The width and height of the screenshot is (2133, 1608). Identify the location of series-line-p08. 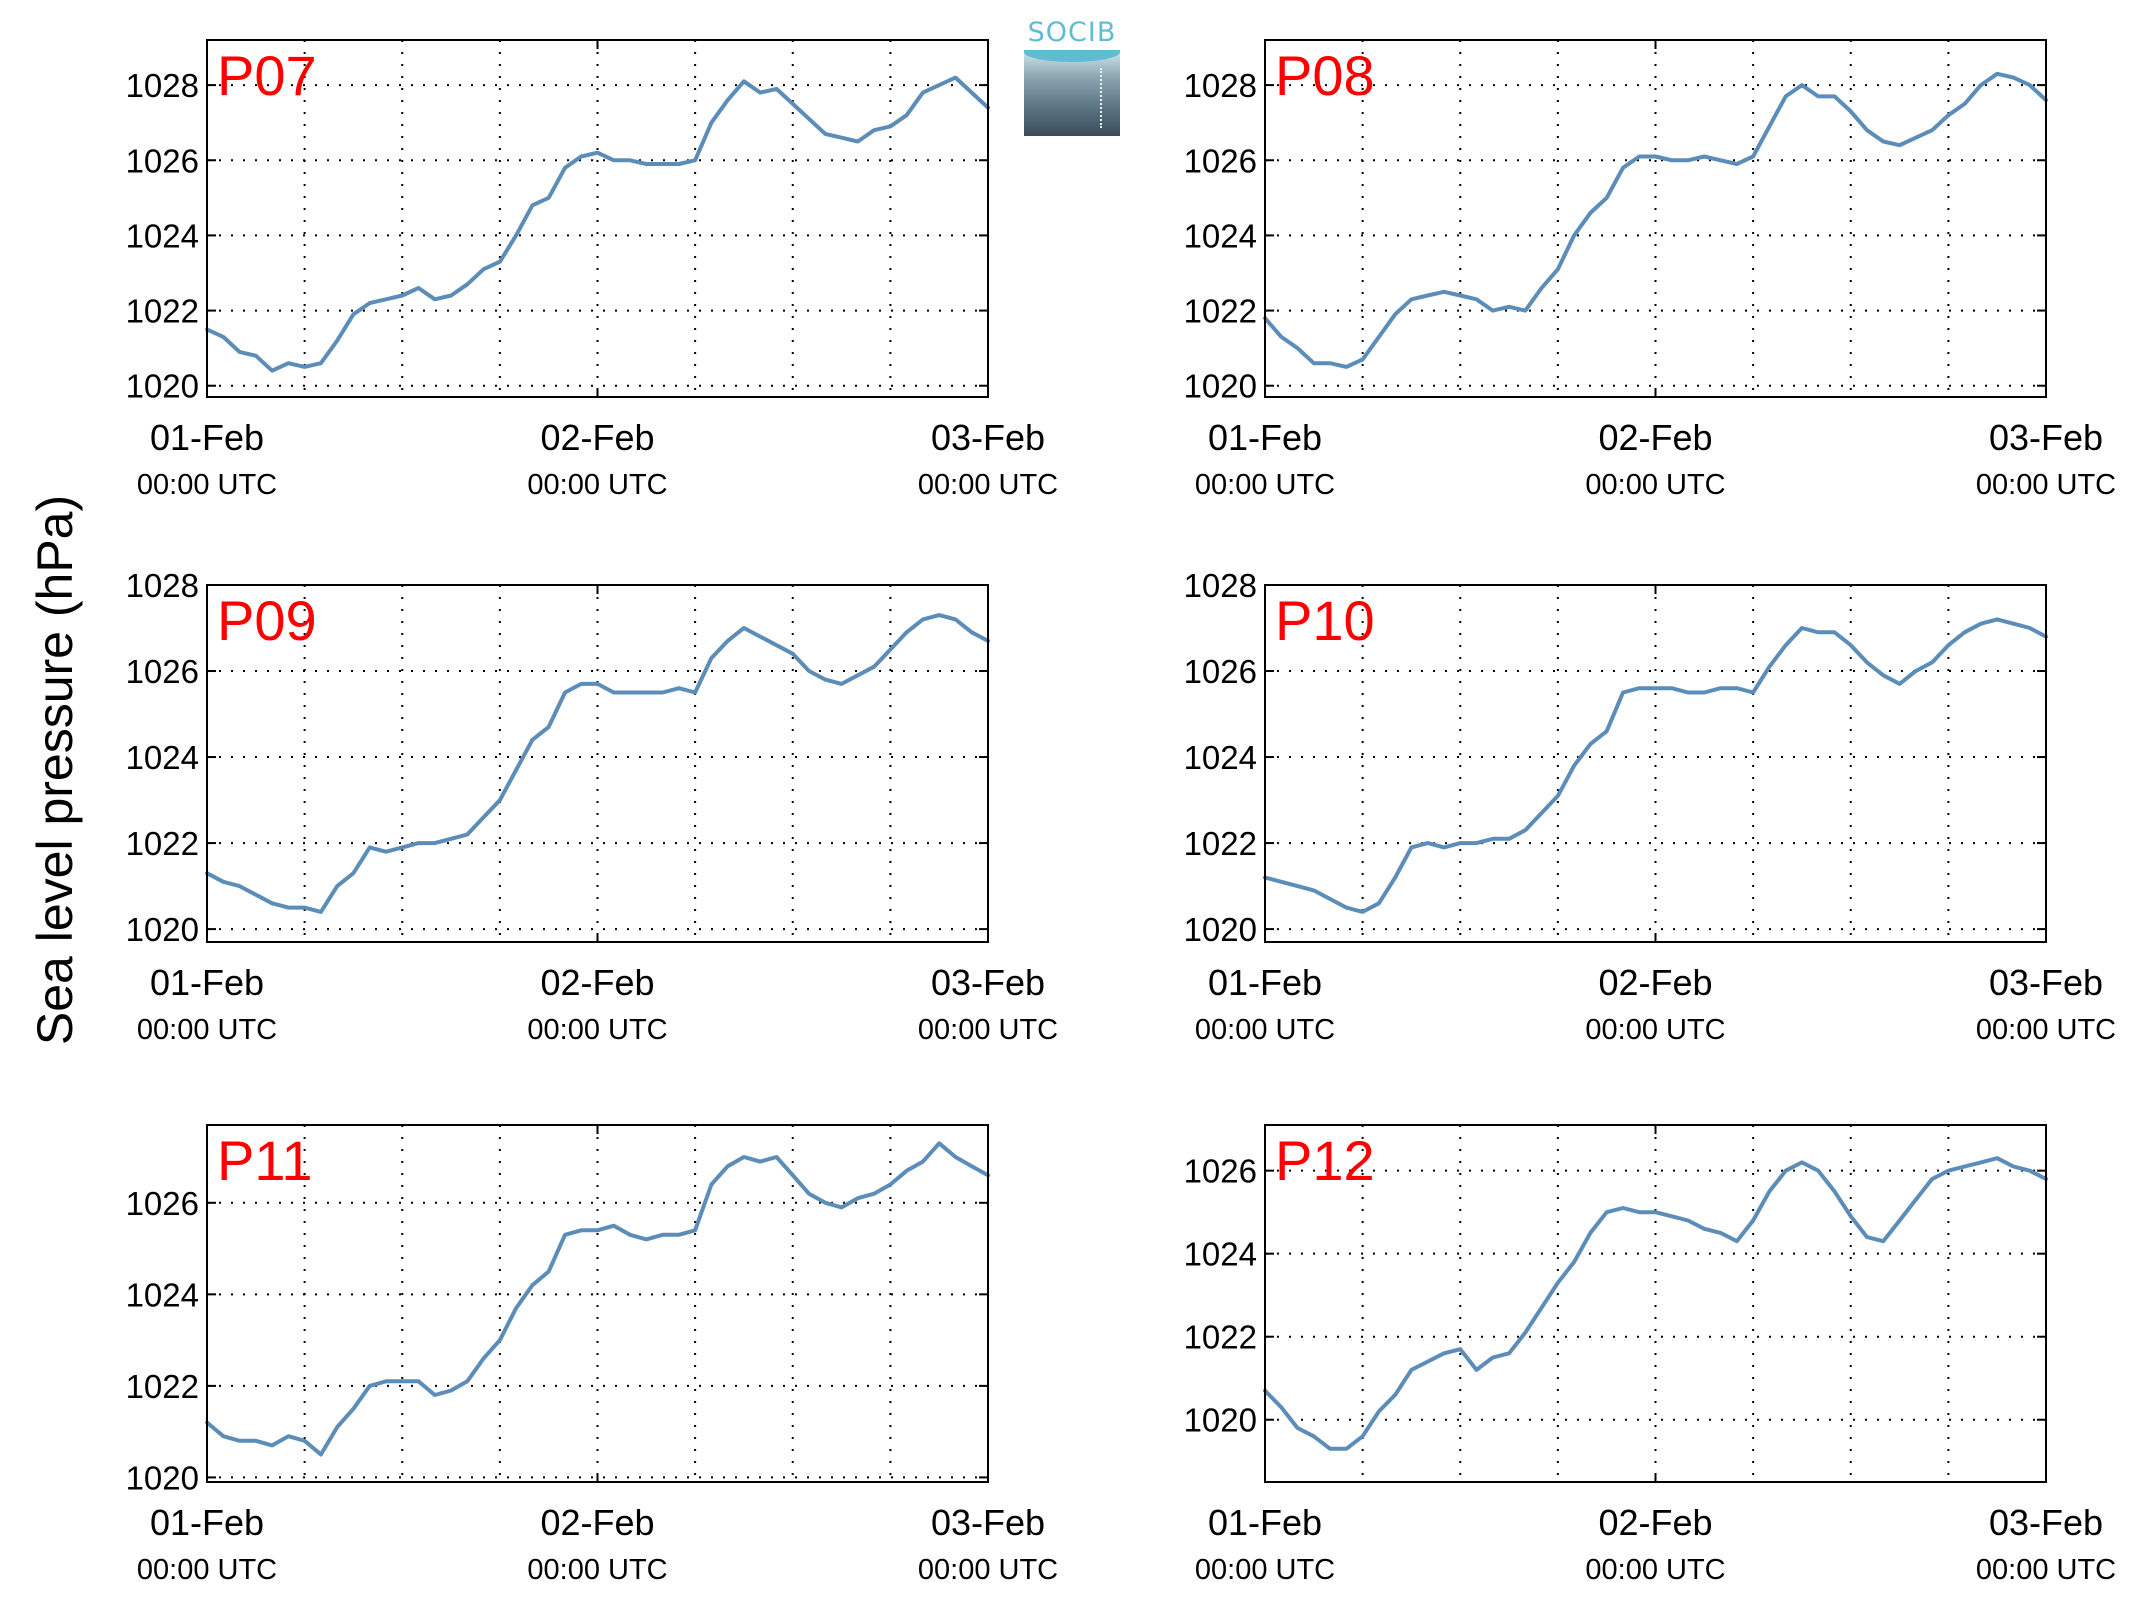
(1655, 220).